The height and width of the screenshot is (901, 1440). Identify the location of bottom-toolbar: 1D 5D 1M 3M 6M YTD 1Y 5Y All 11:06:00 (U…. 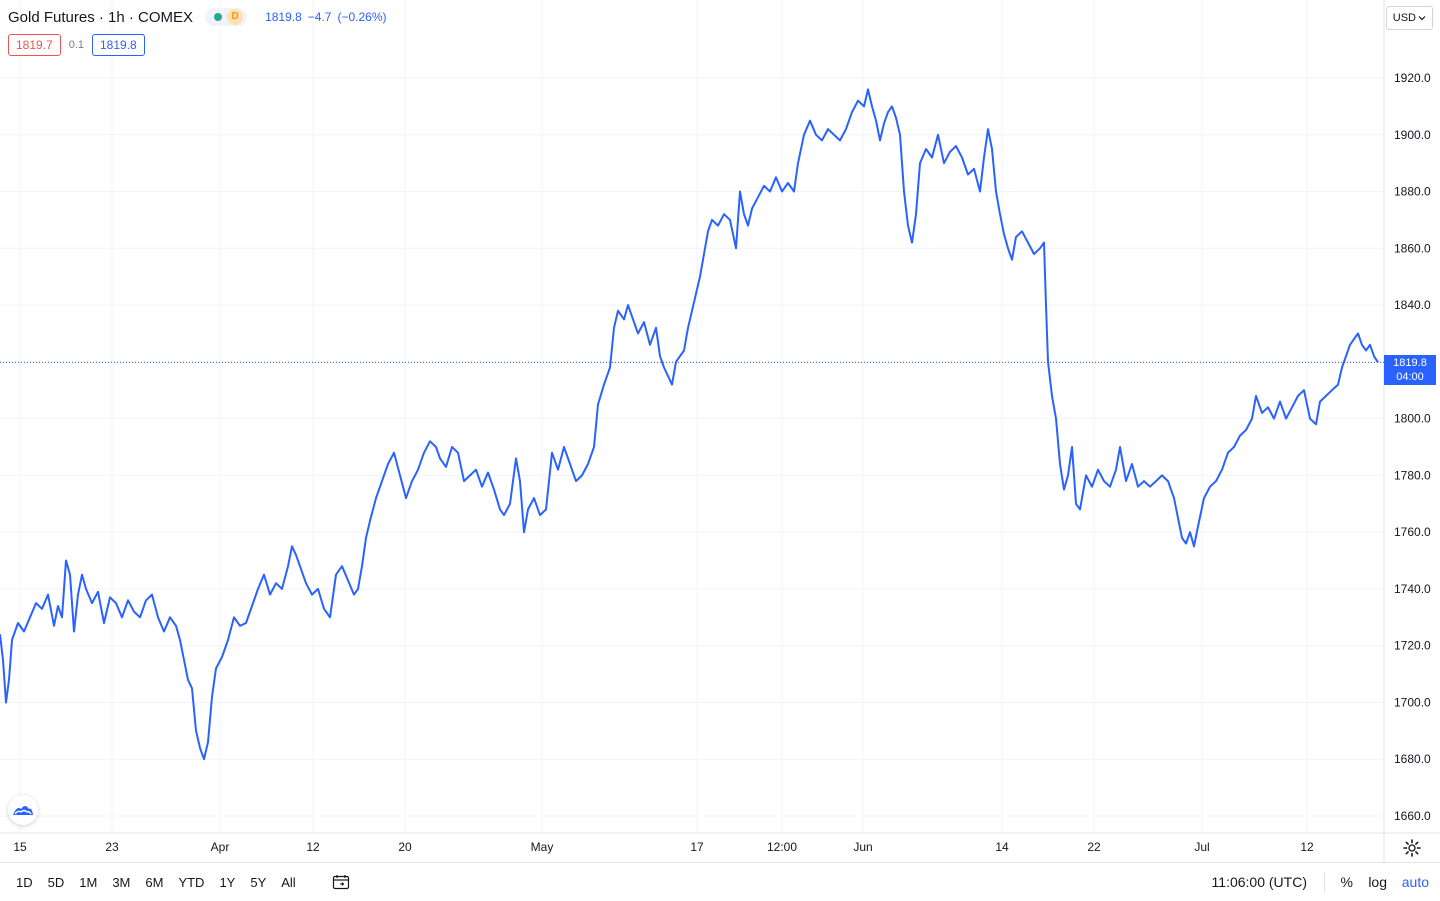
(720, 881).